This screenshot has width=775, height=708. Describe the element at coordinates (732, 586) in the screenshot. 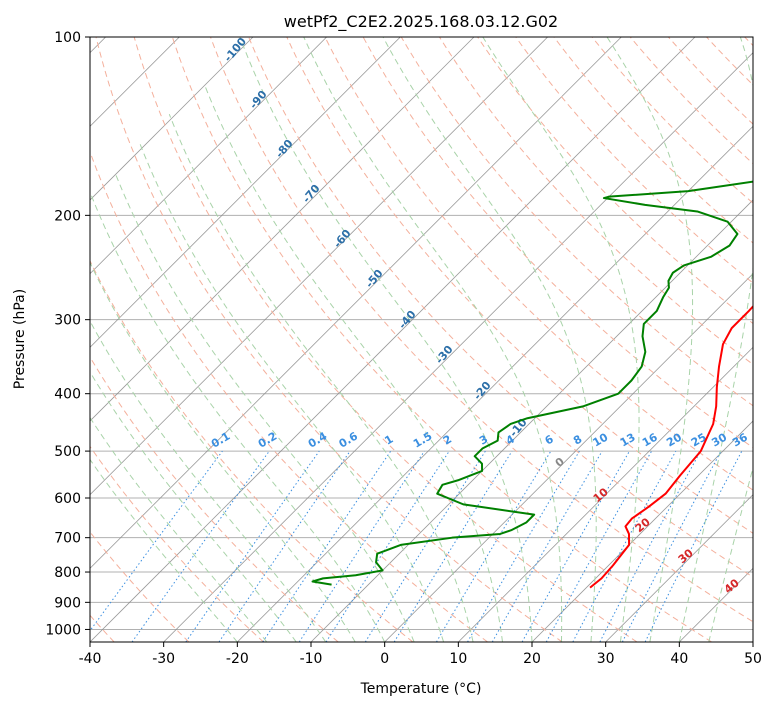

I see `moist-adiabat-label: 40` at that location.